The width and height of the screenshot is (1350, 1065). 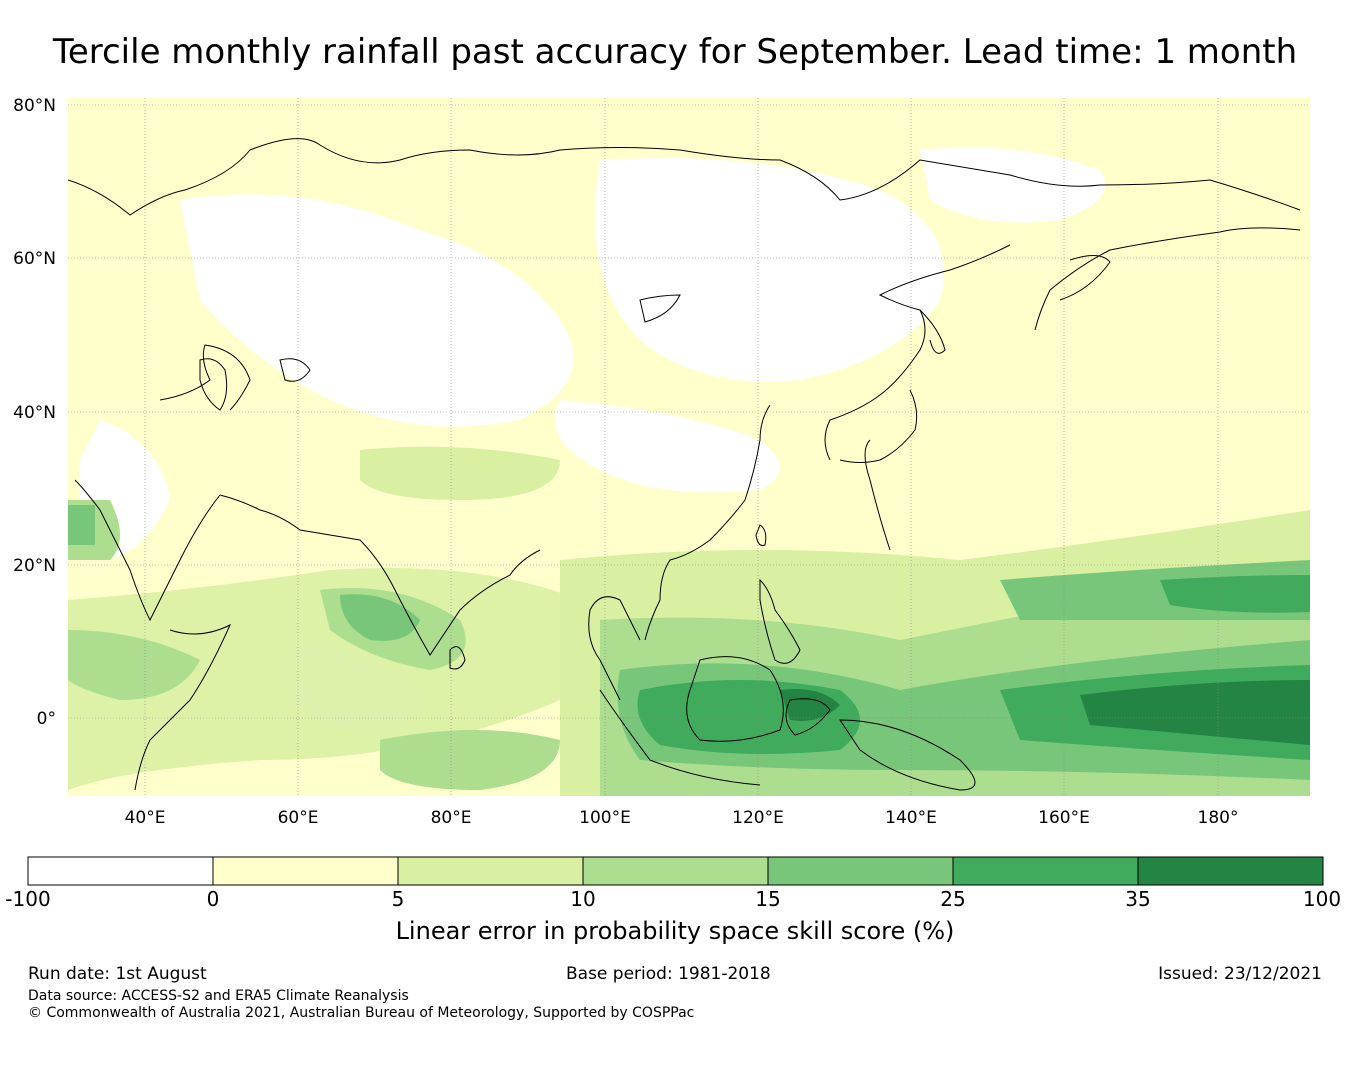 What do you see at coordinates (117, 974) in the screenshot?
I see `run-date: Run date: 1st August` at bounding box center [117, 974].